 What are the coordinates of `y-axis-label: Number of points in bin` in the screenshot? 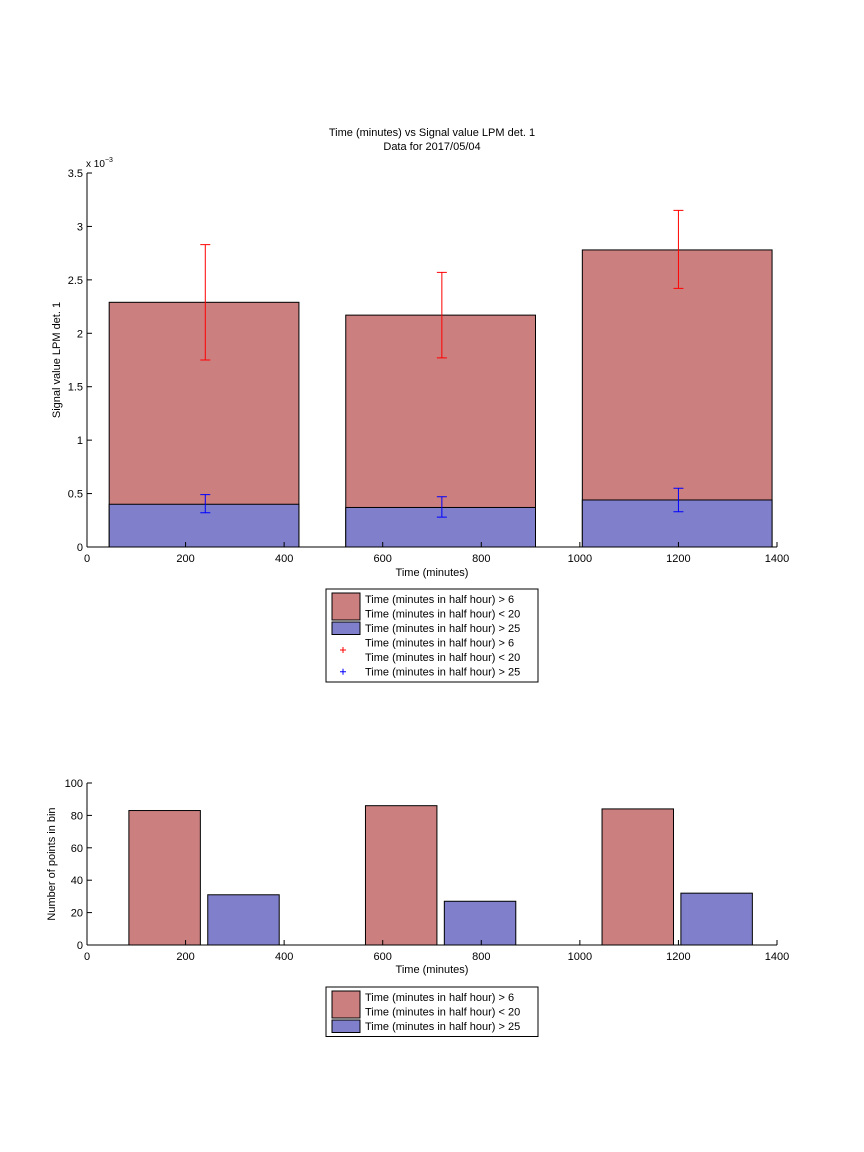 It's located at (52, 863).